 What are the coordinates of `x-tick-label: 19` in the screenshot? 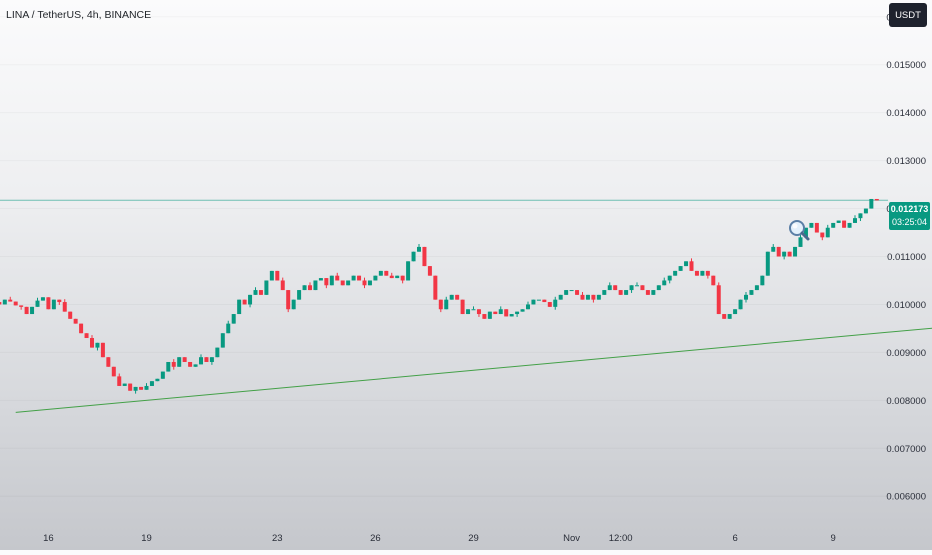 It's located at (146, 538).